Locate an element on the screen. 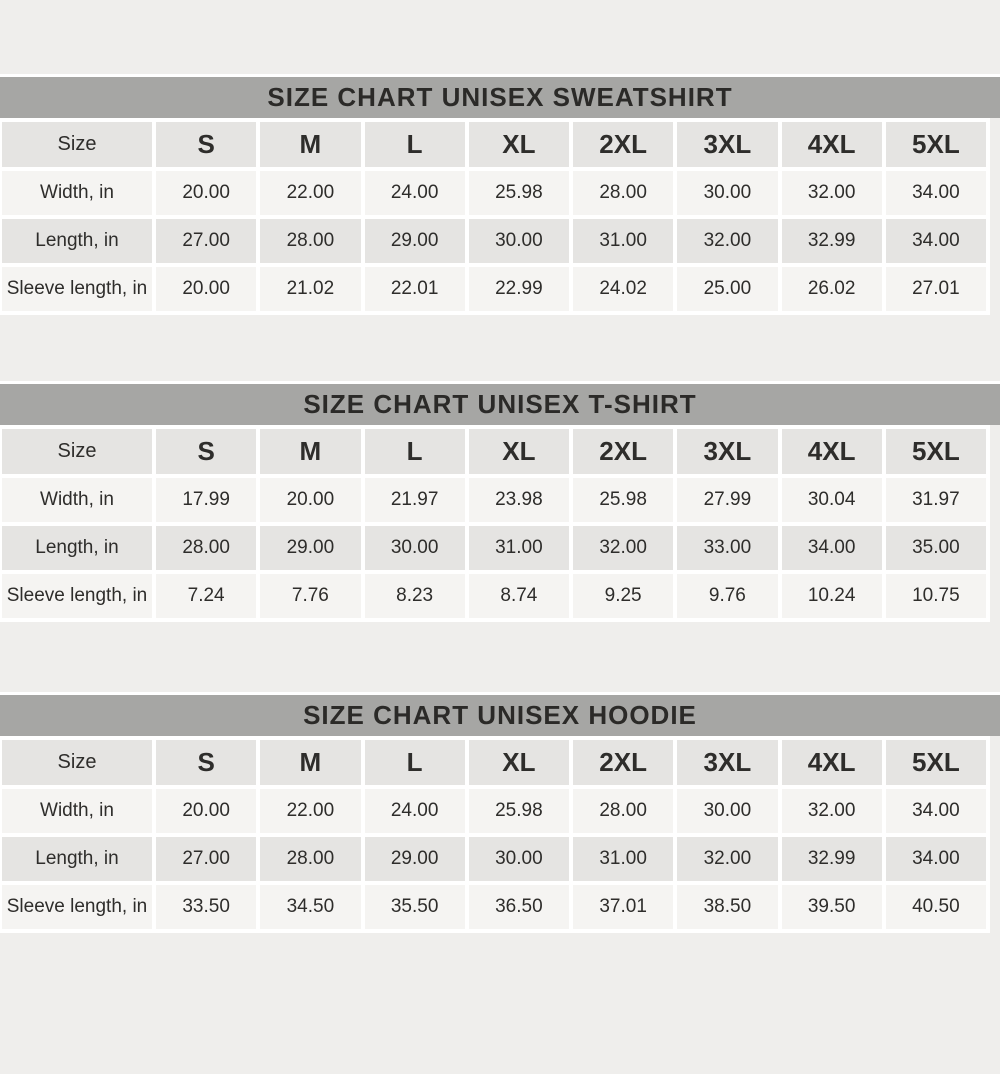  size-value-cell: 35.50 is located at coordinates (414, 907).